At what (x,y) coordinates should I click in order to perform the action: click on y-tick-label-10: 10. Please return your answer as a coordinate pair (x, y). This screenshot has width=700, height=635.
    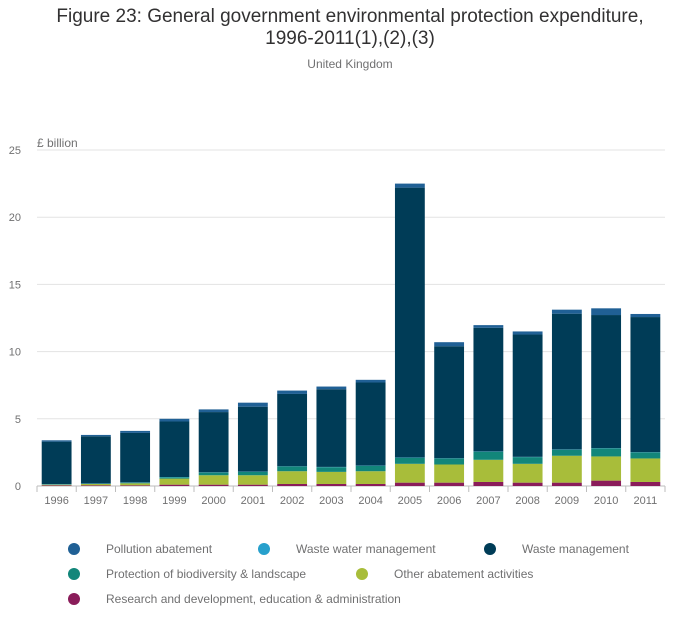
    Looking at the image, I should click on (15, 353).